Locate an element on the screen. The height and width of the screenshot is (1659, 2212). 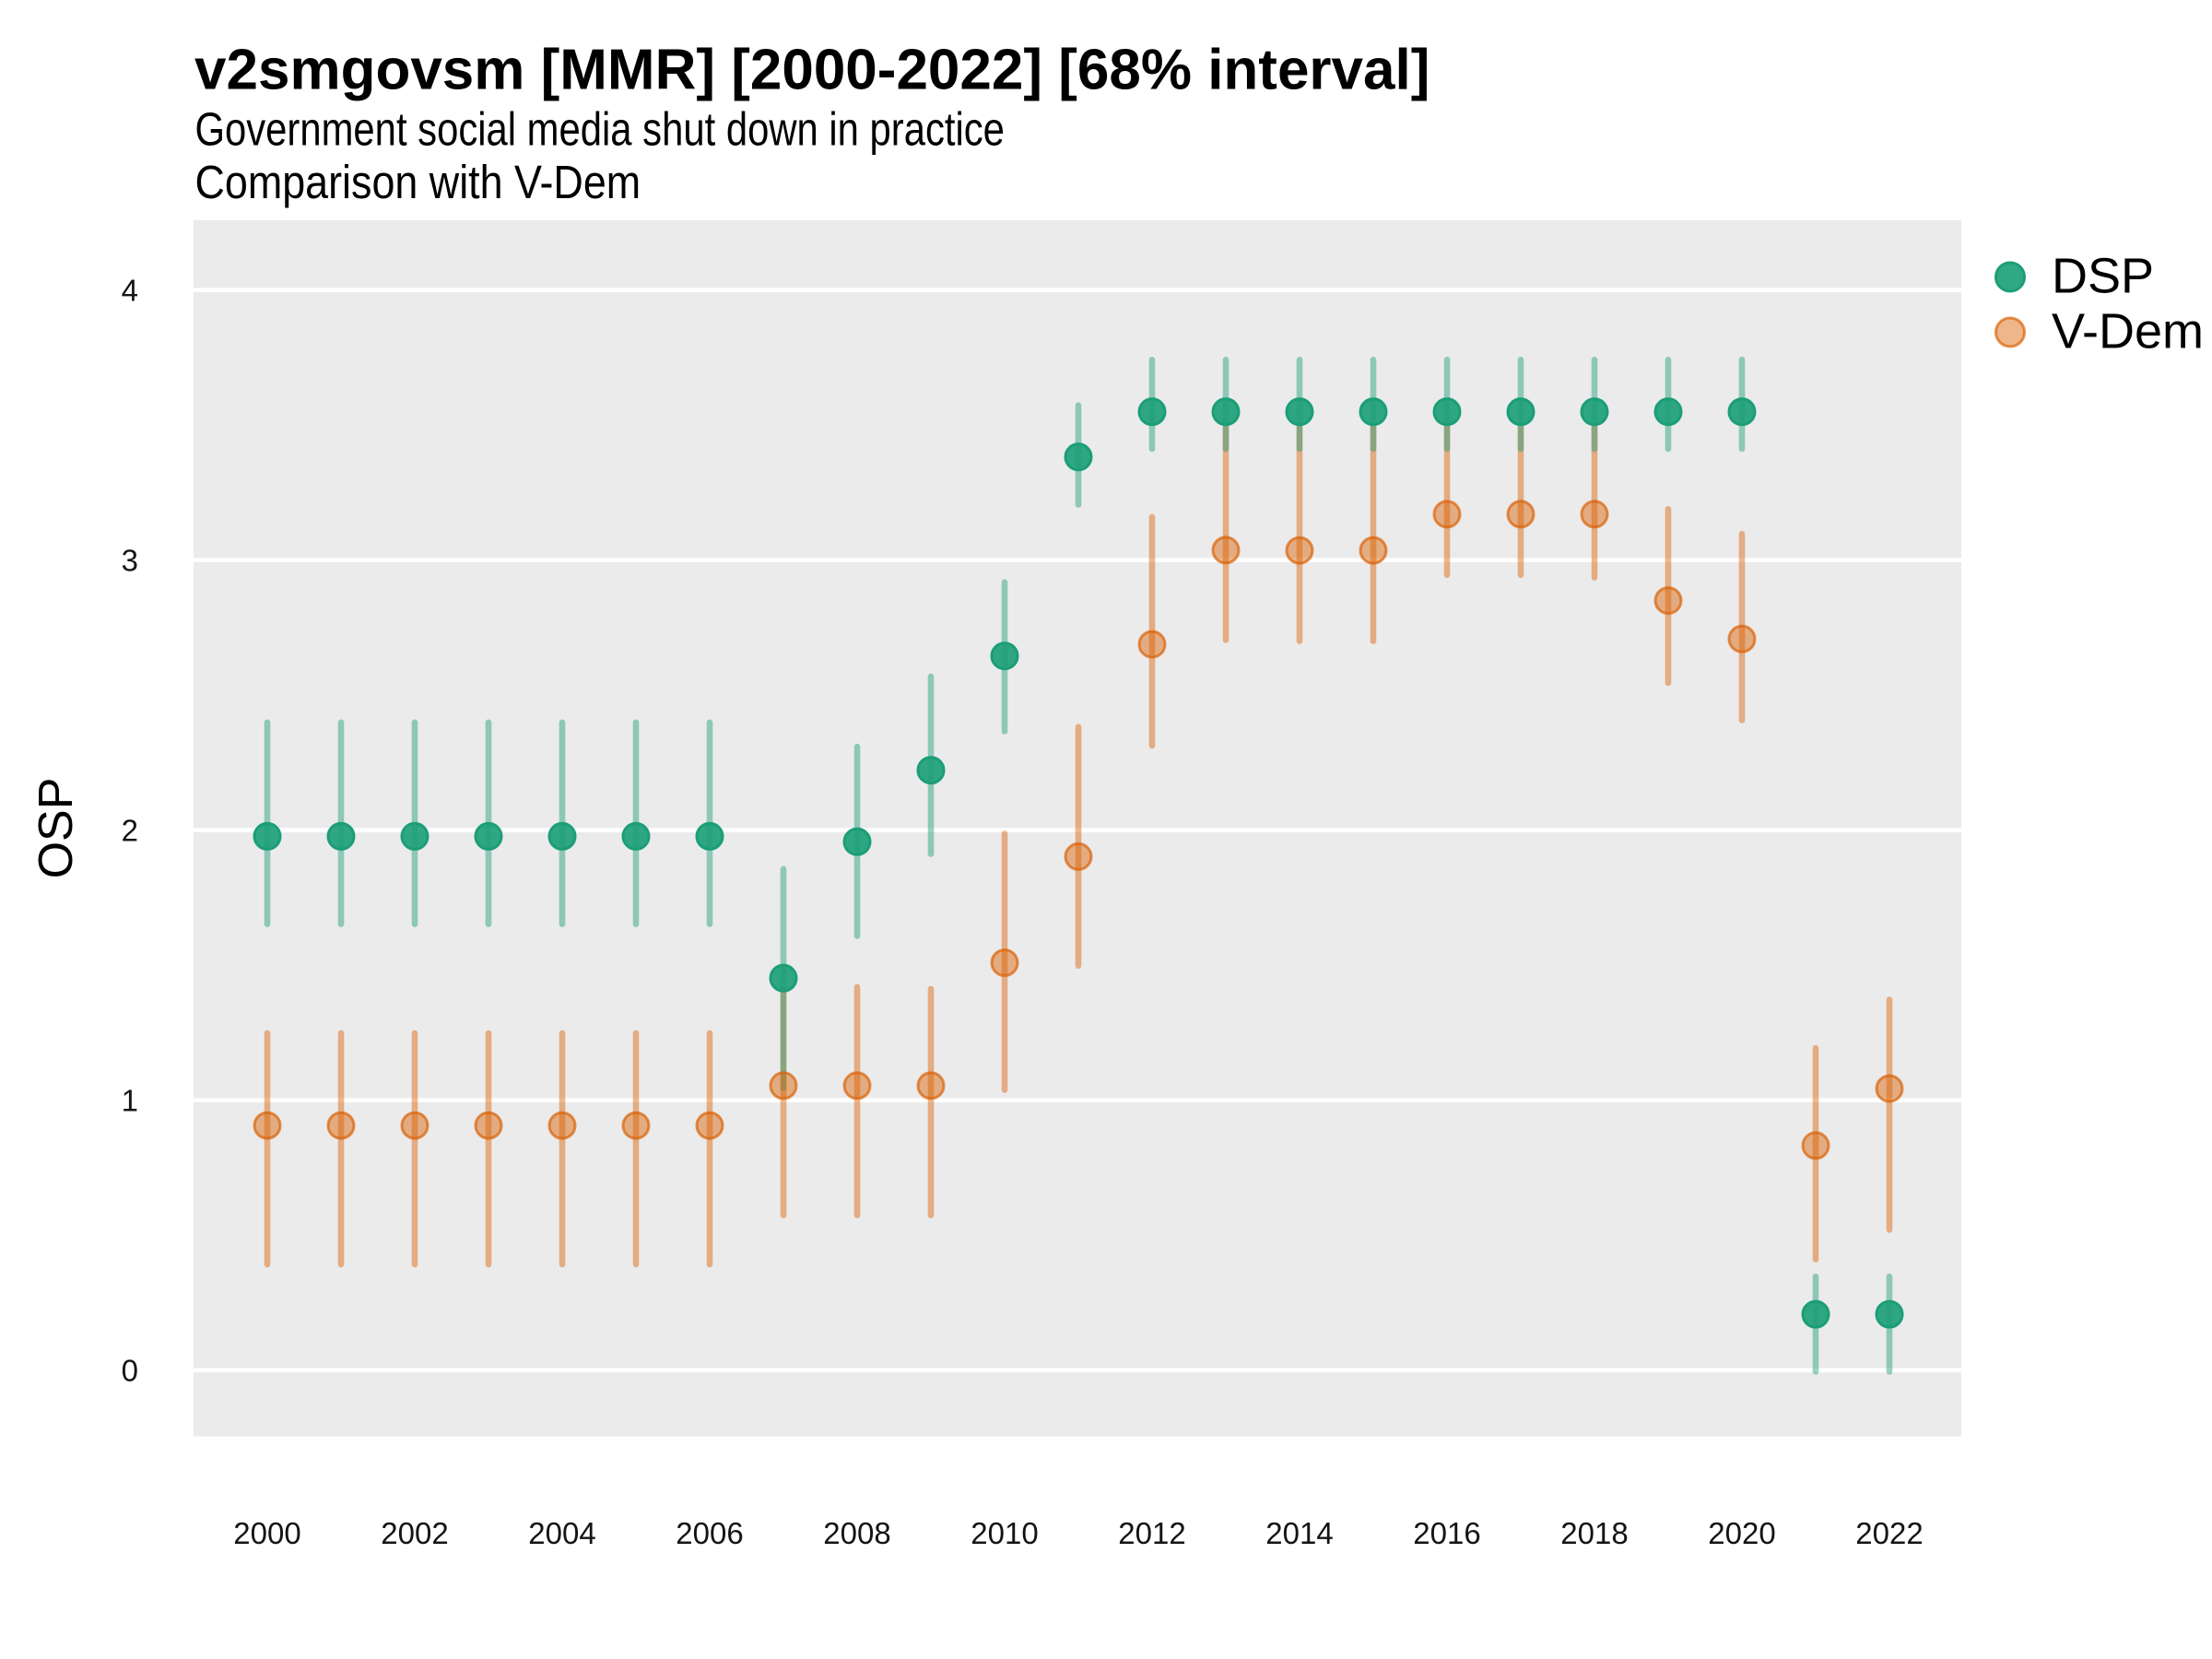
svg-text: OSP is located at coordinates (56, 828).